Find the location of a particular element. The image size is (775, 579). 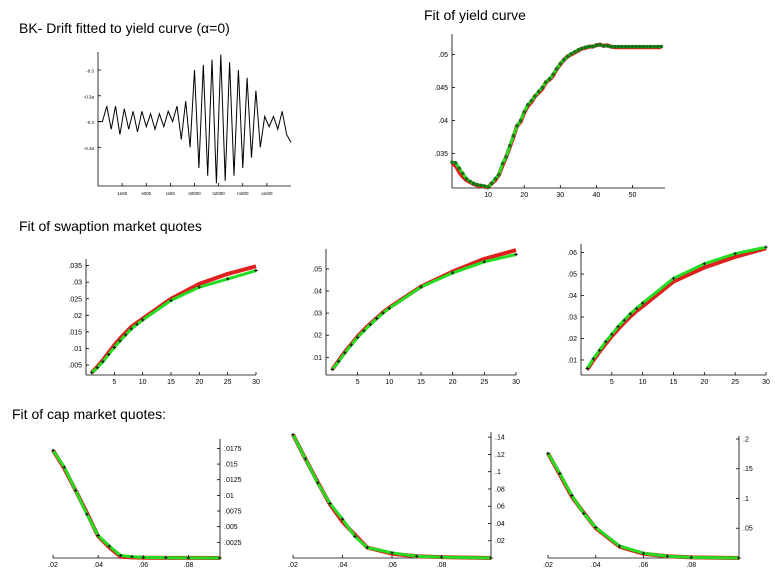

x-tick-label: 40 is located at coordinates (597, 195).